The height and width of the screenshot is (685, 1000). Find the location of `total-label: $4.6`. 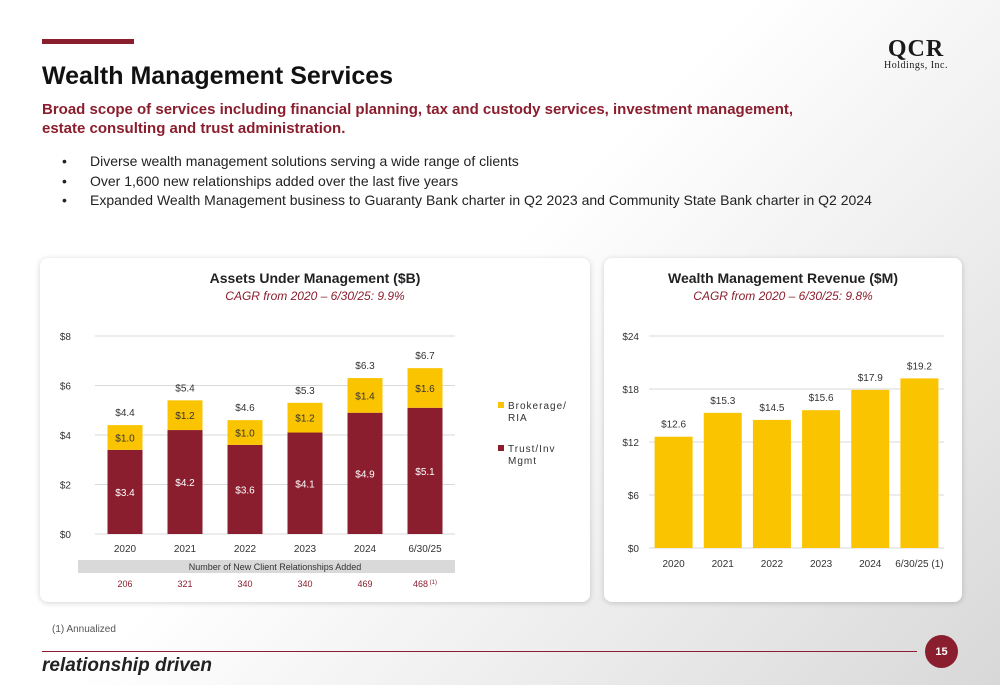

total-label: $4.6 is located at coordinates (245, 408).